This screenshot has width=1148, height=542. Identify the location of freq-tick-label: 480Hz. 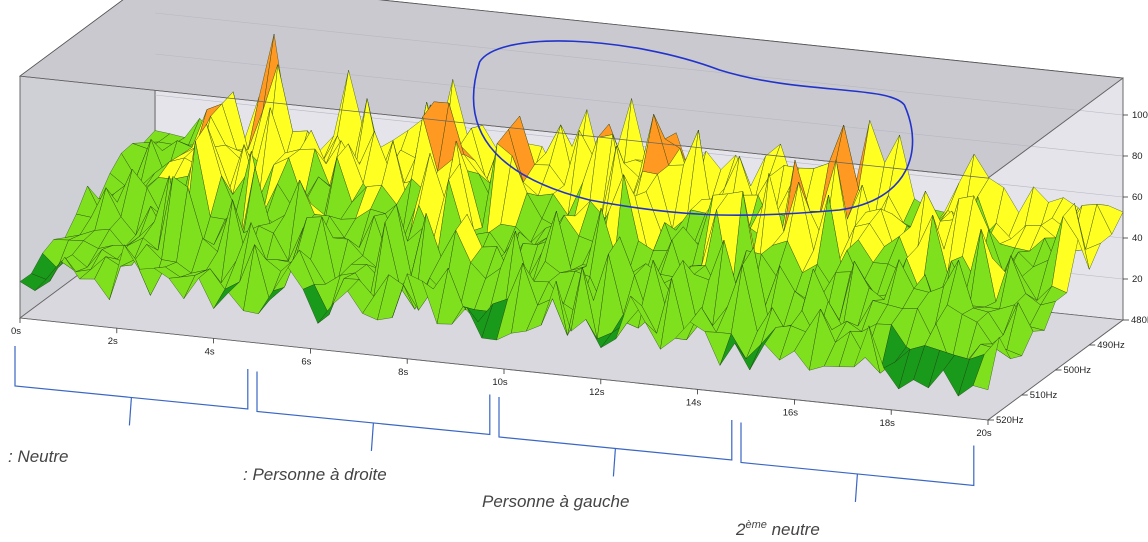
(1139, 320).